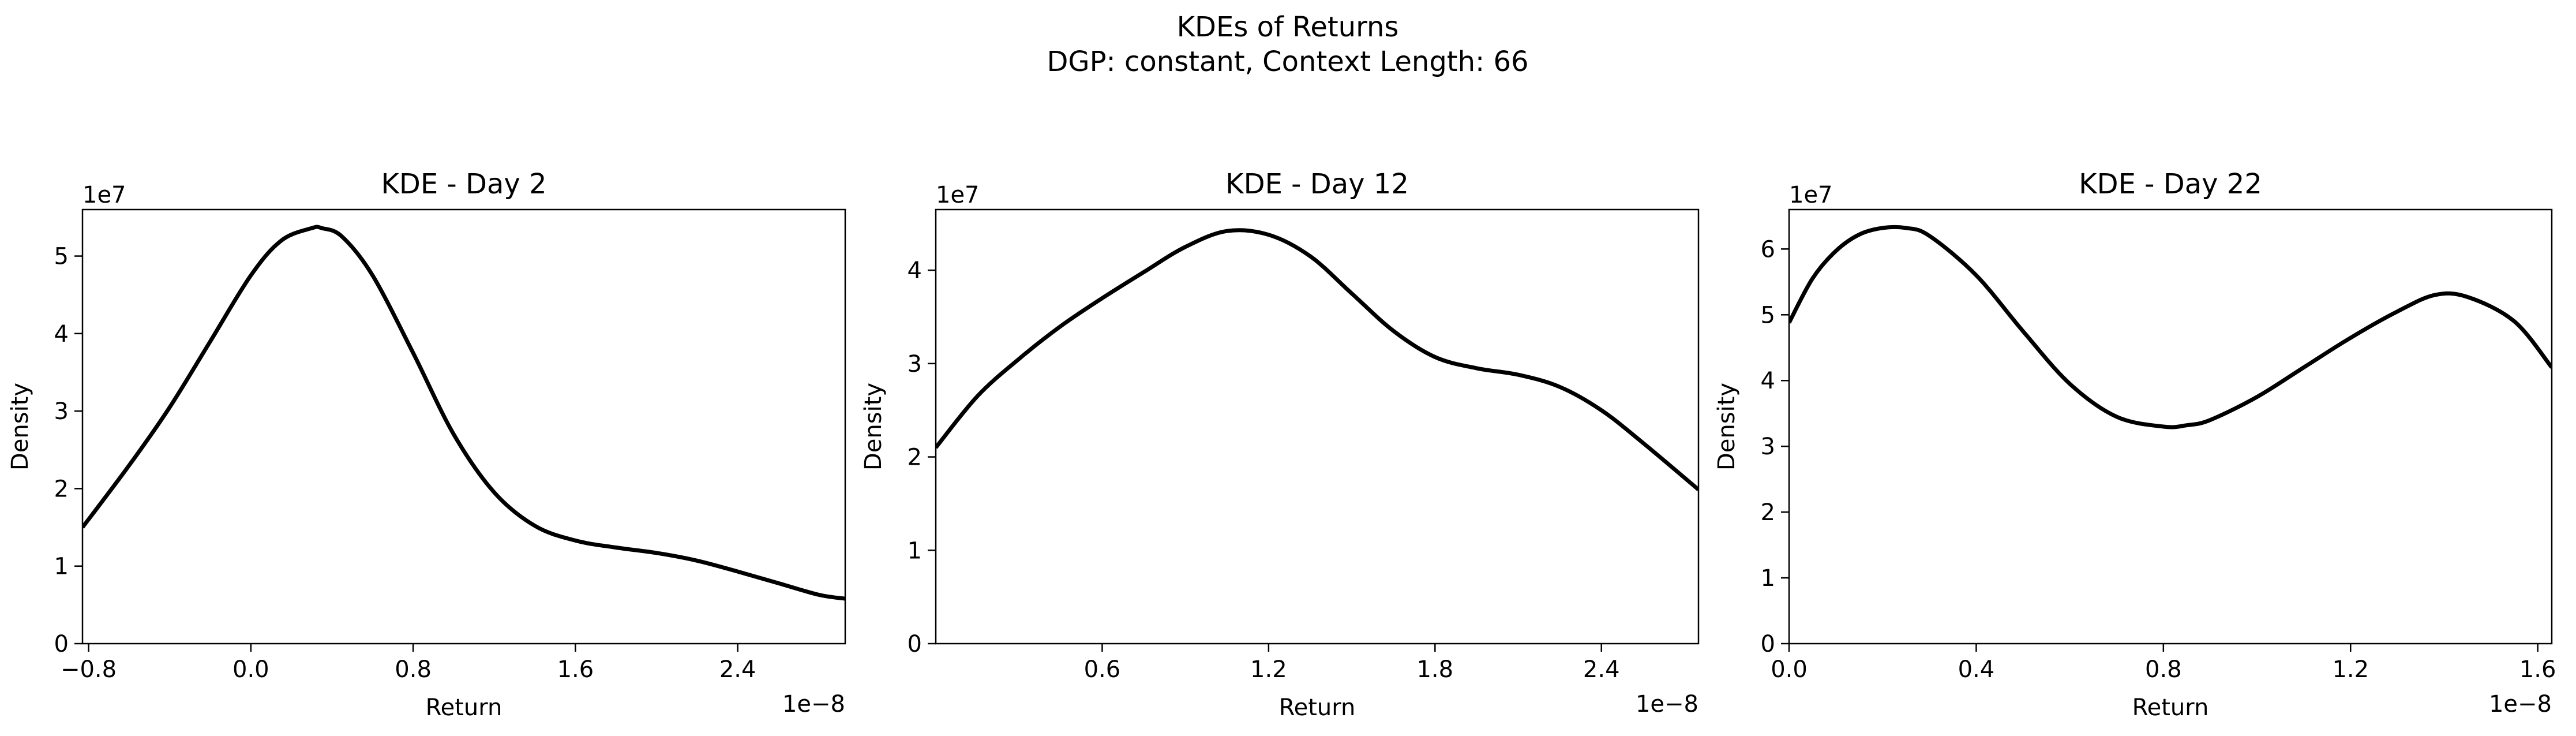  What do you see at coordinates (89, 669) in the screenshot?
I see `x-tick-label: −0.8` at bounding box center [89, 669].